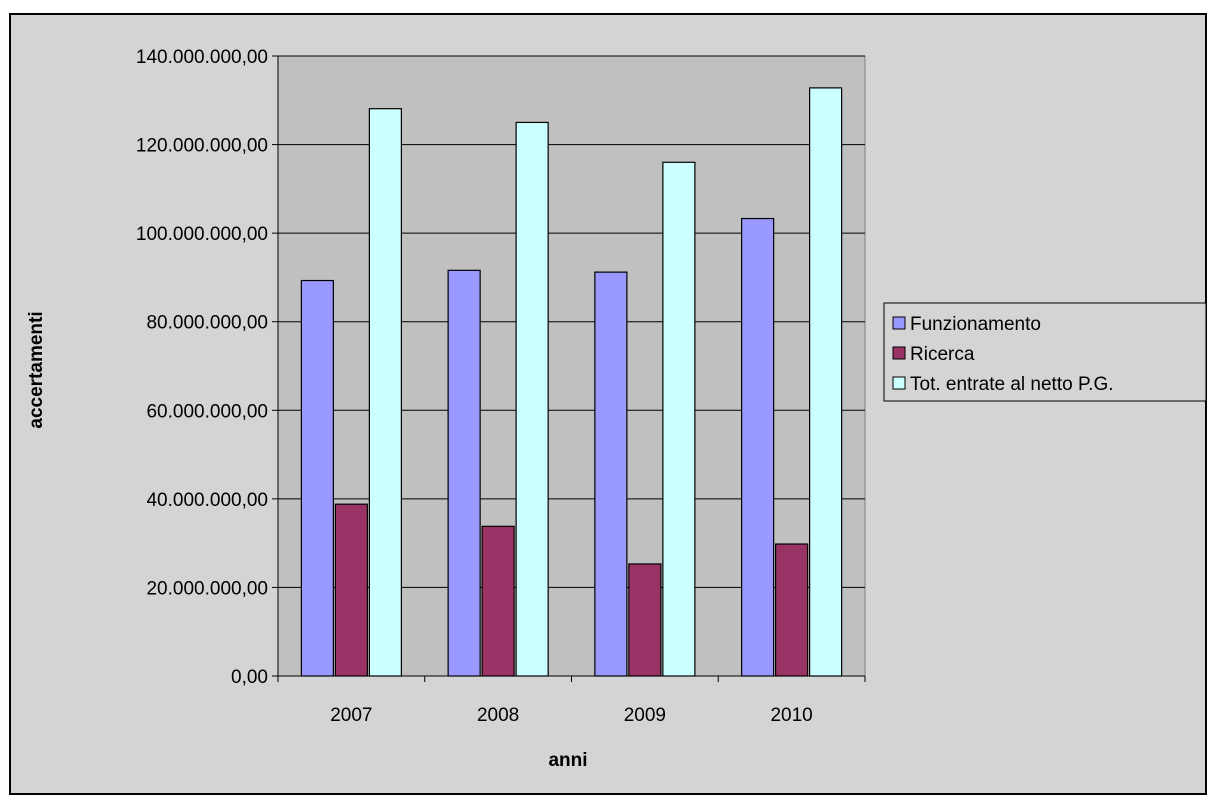  What do you see at coordinates (942, 354) in the screenshot?
I see `legend-label-ricerca: Ricerca` at bounding box center [942, 354].